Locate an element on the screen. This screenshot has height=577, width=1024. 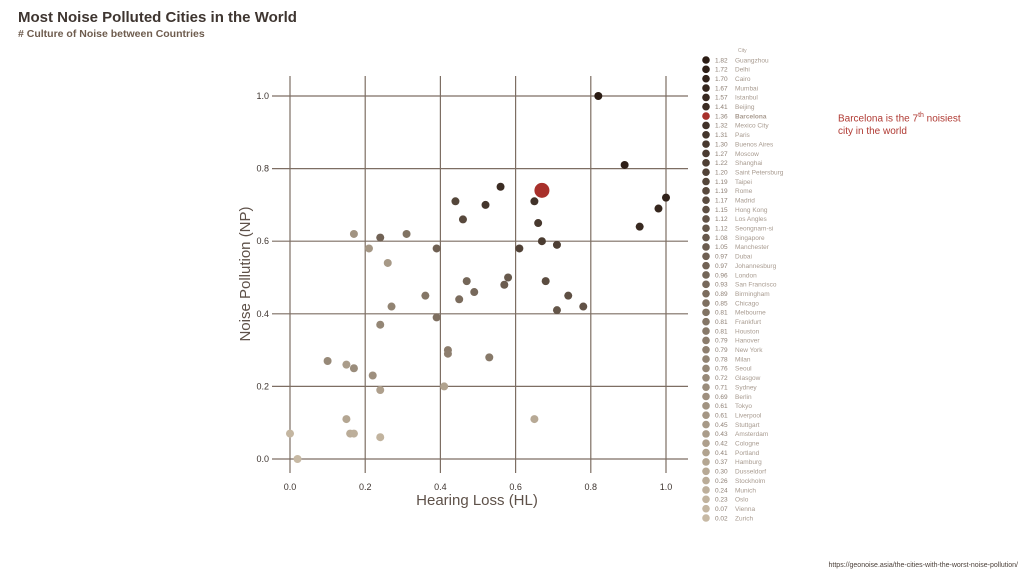
legend-city: Sydney is located at coordinates (746, 387).